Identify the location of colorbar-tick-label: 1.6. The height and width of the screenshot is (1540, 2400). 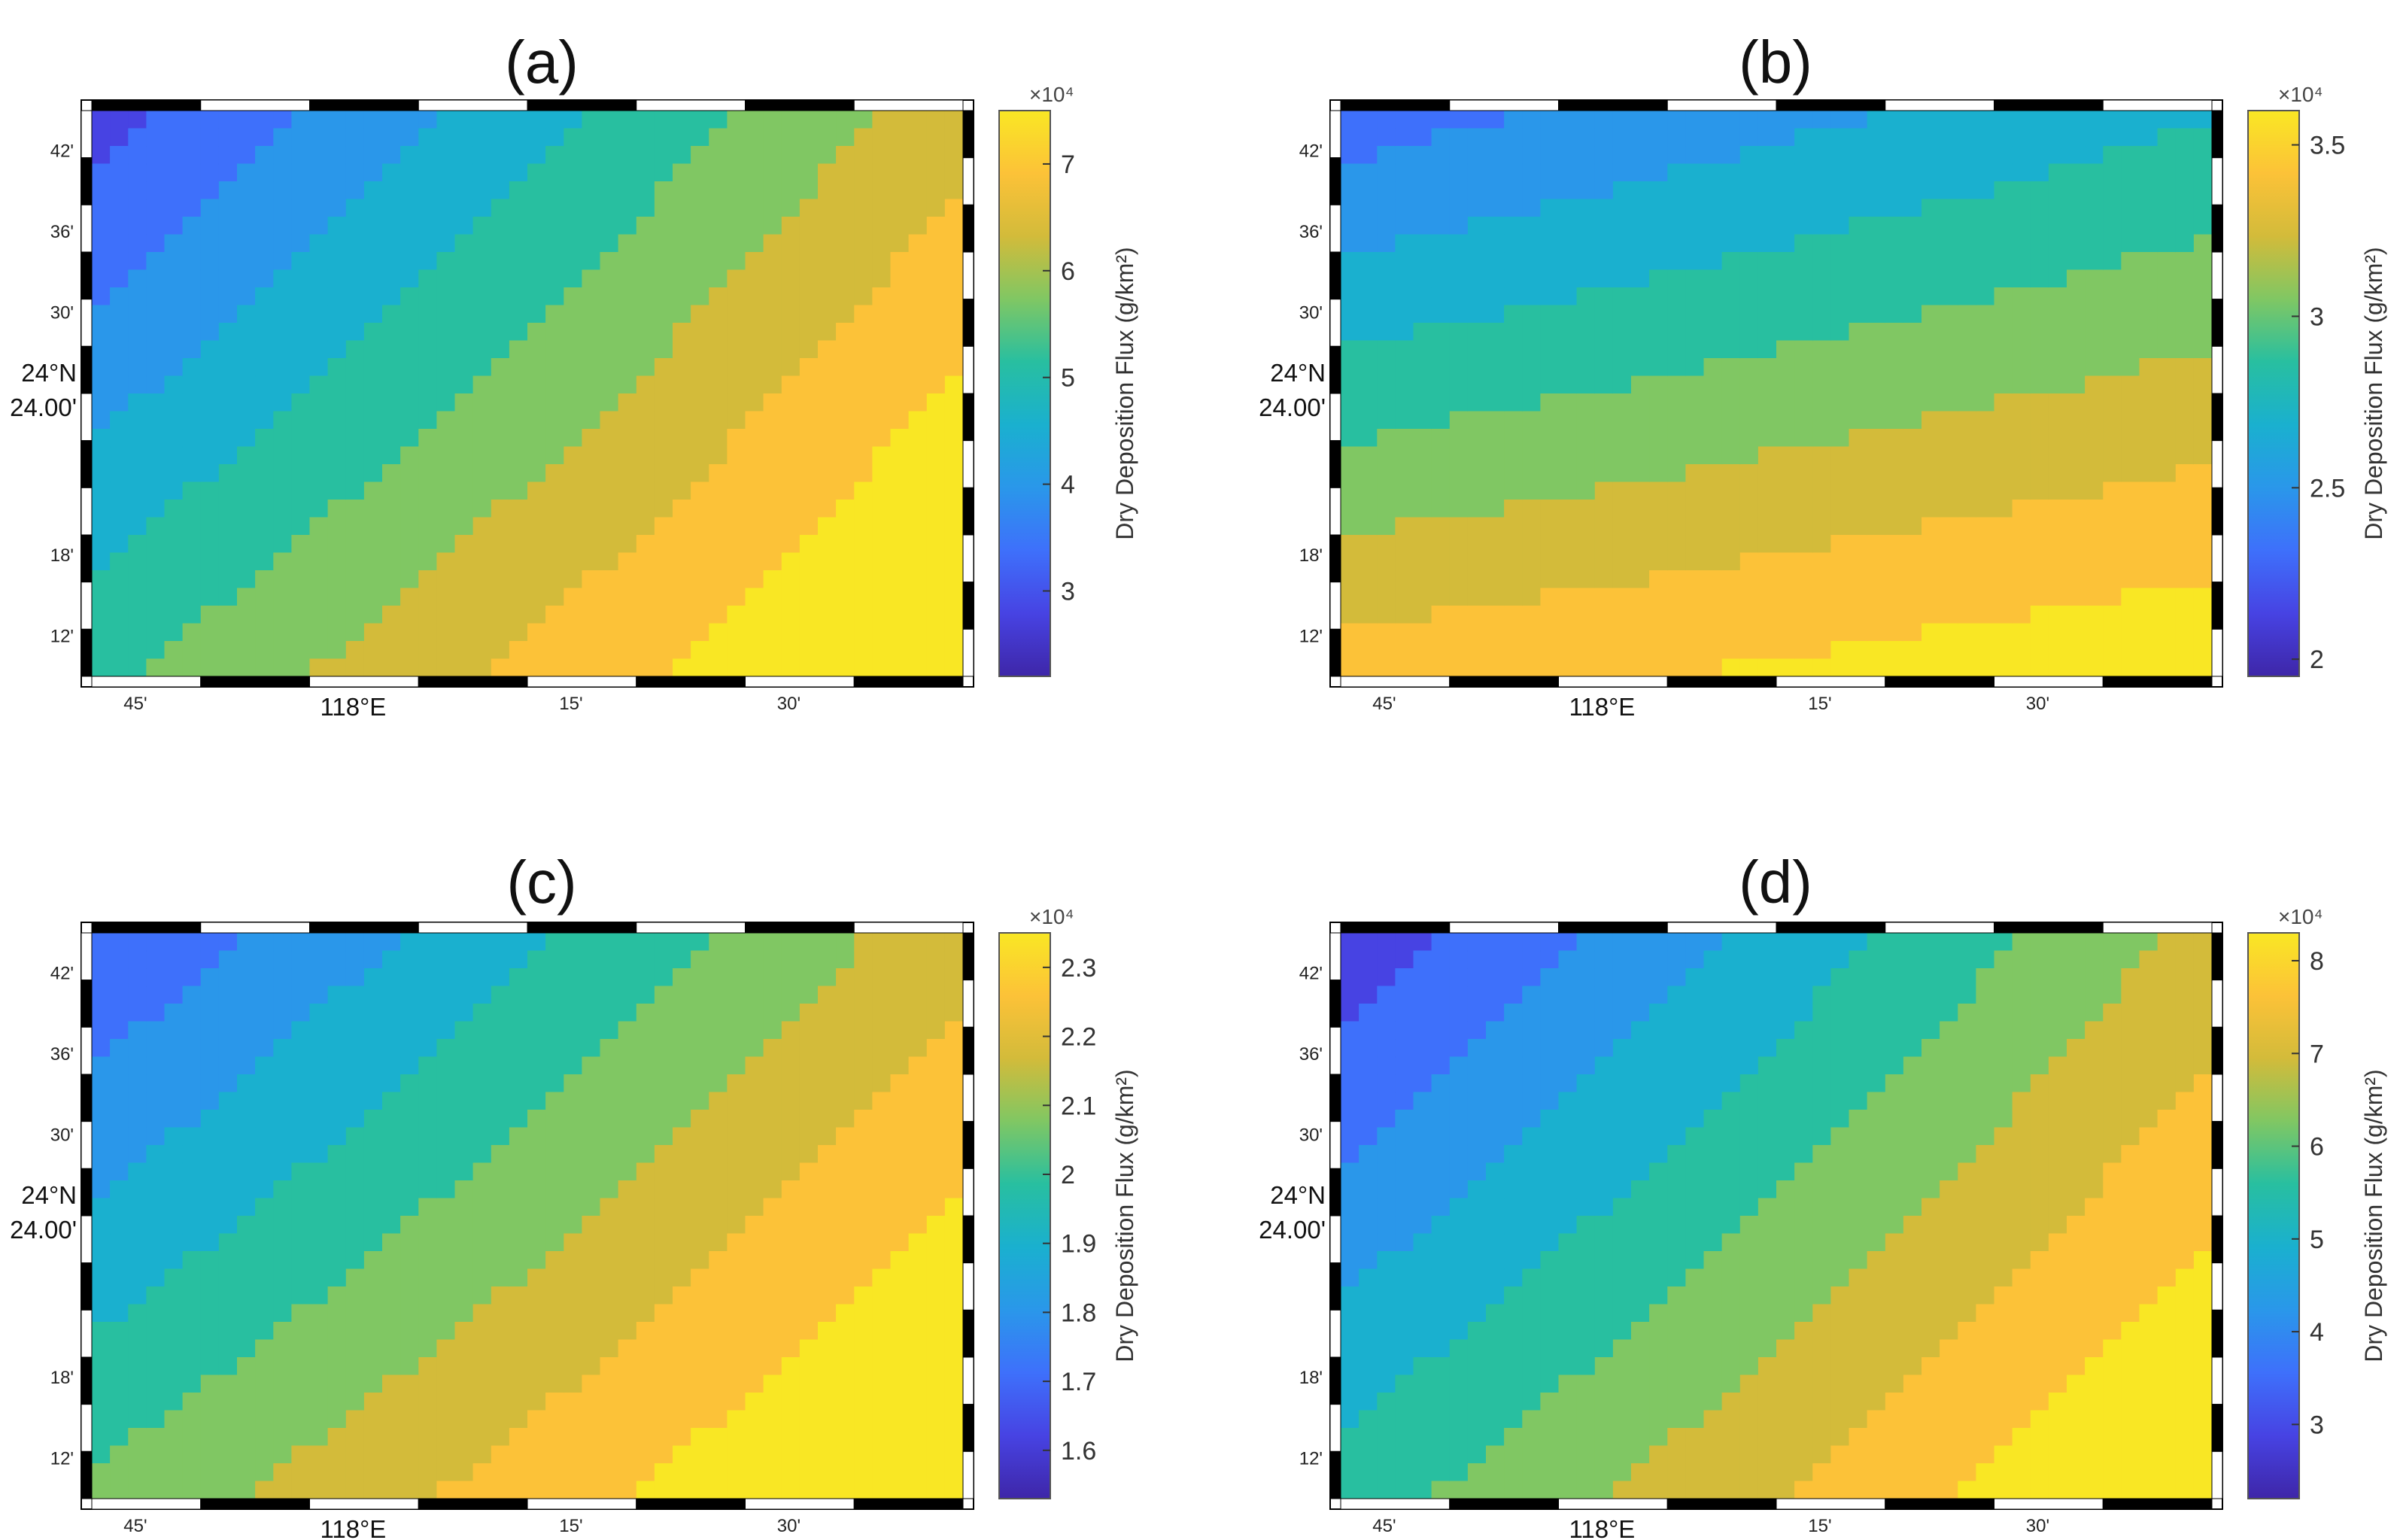
(1078, 1451).